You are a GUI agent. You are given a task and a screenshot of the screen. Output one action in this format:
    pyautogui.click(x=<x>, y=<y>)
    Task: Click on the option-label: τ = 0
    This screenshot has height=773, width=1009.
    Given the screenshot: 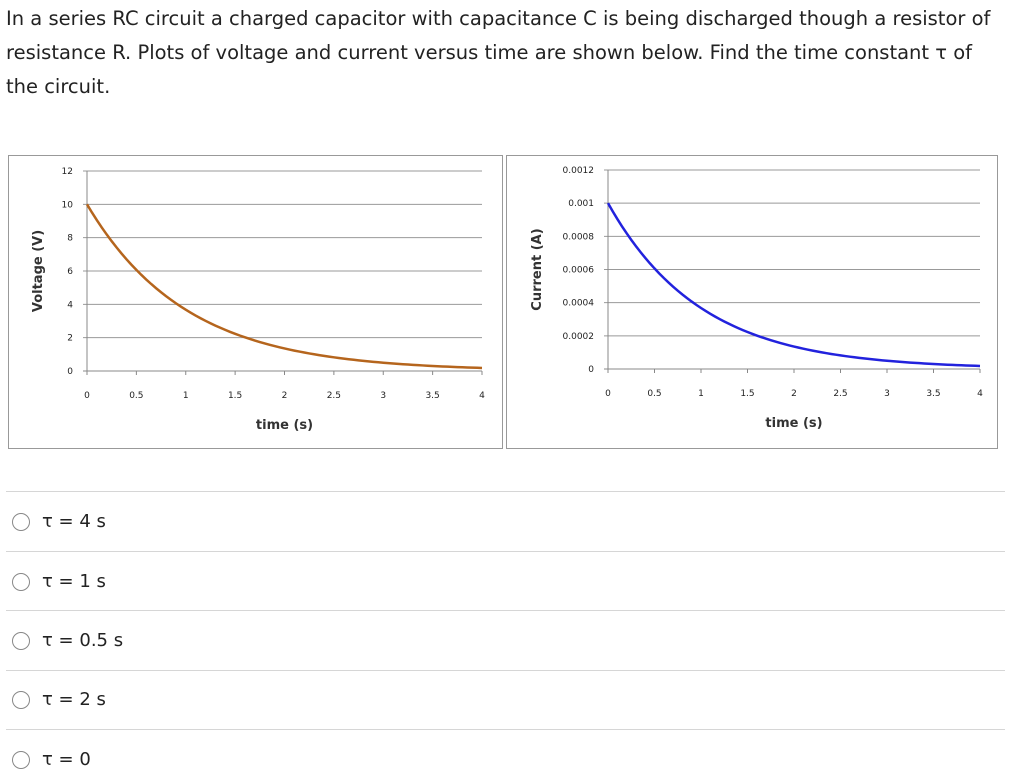 What is the action you would take?
    pyautogui.click(x=66, y=759)
    